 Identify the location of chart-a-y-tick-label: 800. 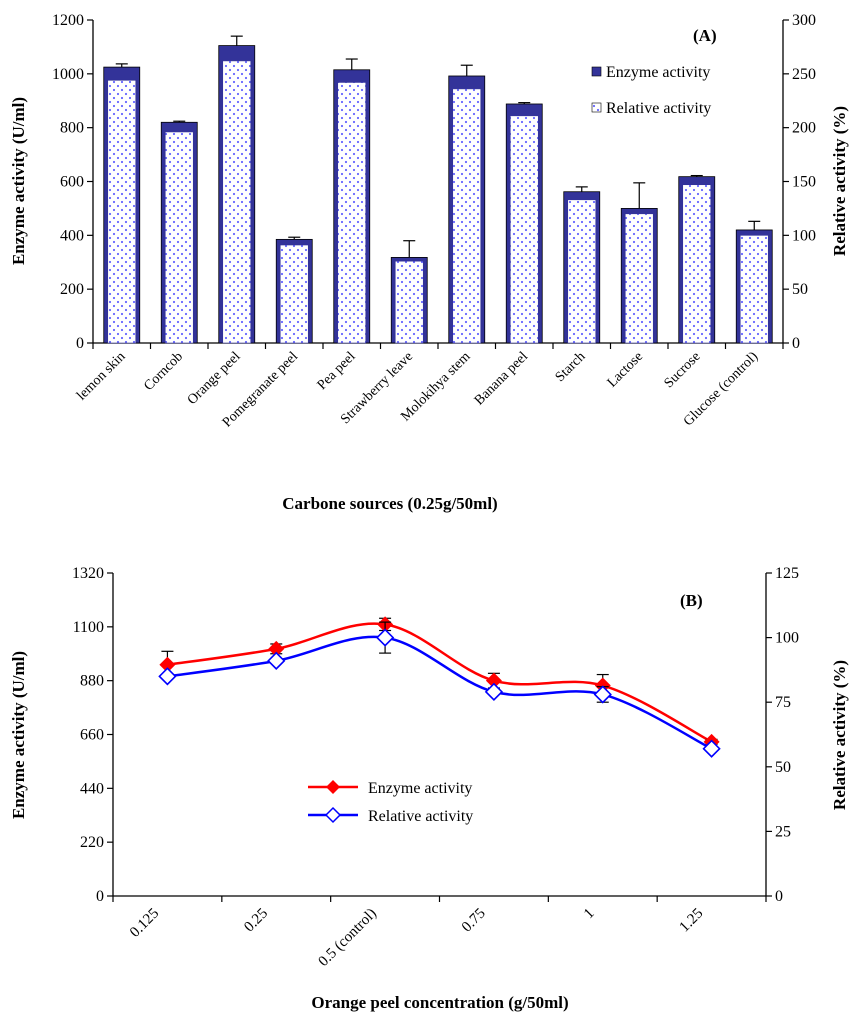
(72, 128).